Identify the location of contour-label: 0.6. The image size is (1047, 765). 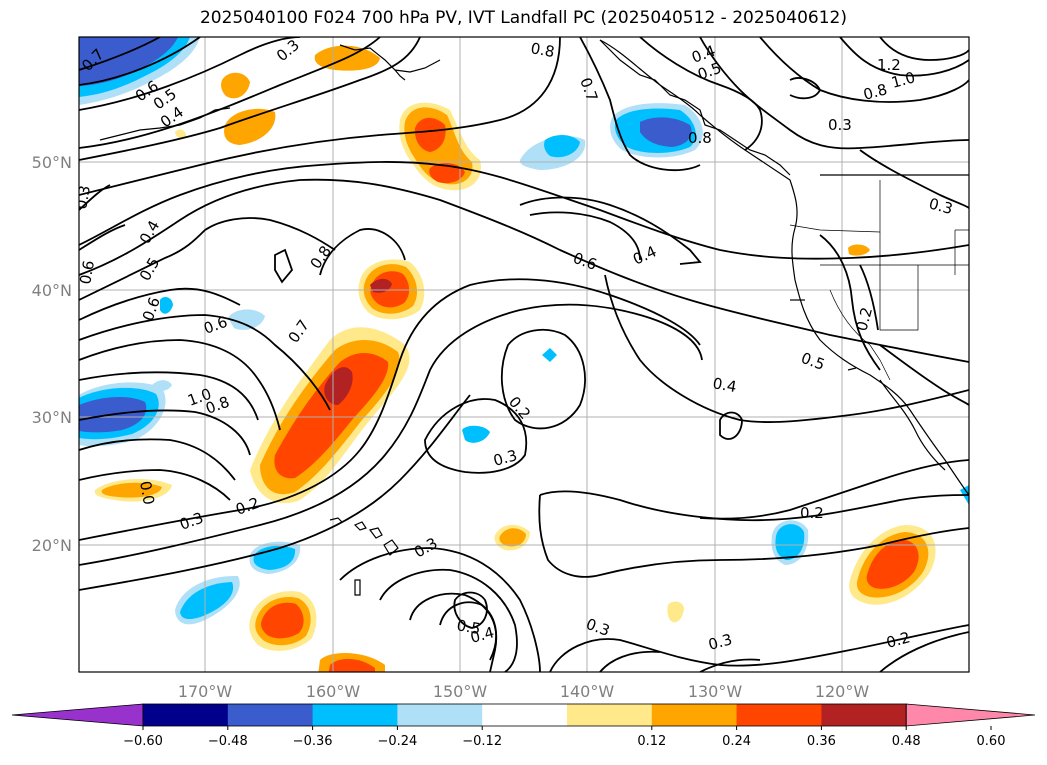
(87, 272).